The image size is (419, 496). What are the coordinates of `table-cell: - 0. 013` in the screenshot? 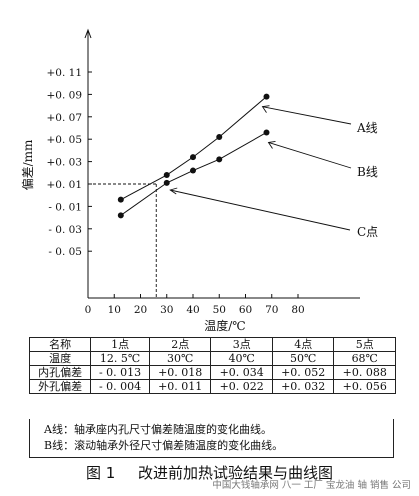 It's located at (120, 372).